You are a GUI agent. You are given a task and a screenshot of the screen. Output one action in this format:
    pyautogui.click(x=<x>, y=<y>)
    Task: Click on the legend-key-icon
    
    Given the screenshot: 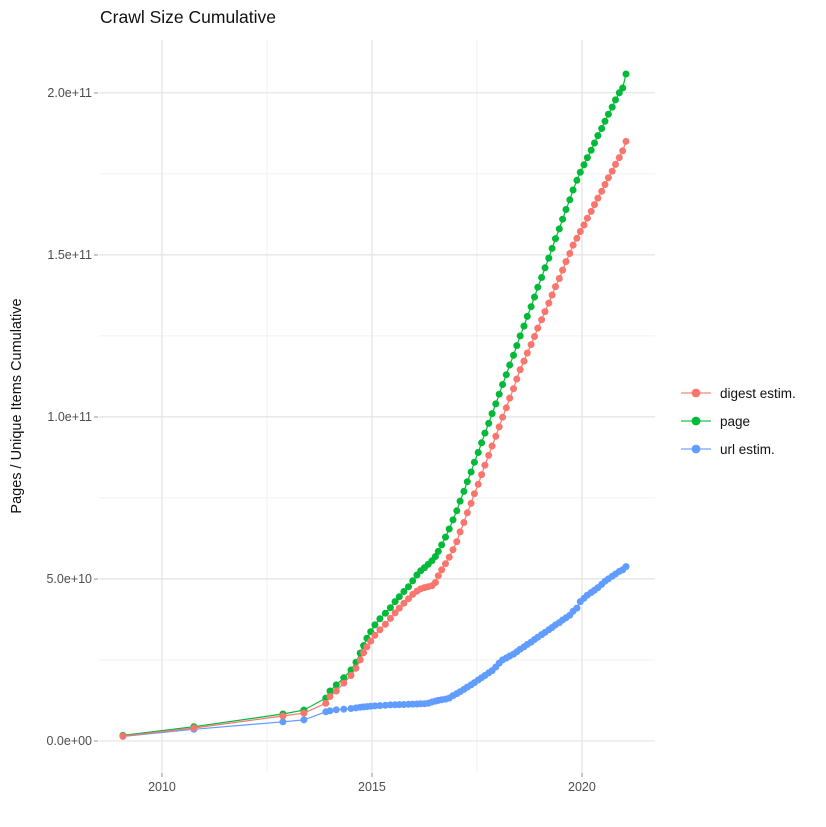 What is the action you would take?
    pyautogui.click(x=696, y=421)
    